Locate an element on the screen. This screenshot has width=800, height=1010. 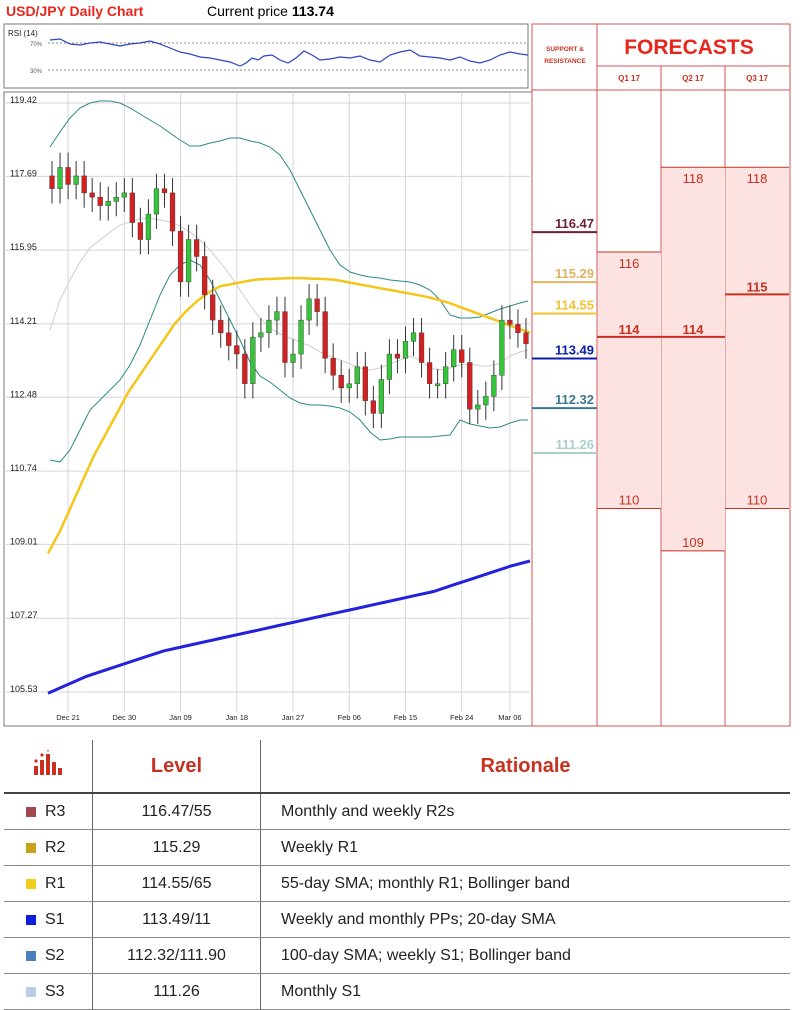
level-value-cell: 112.32/111.90 is located at coordinates (176, 955).